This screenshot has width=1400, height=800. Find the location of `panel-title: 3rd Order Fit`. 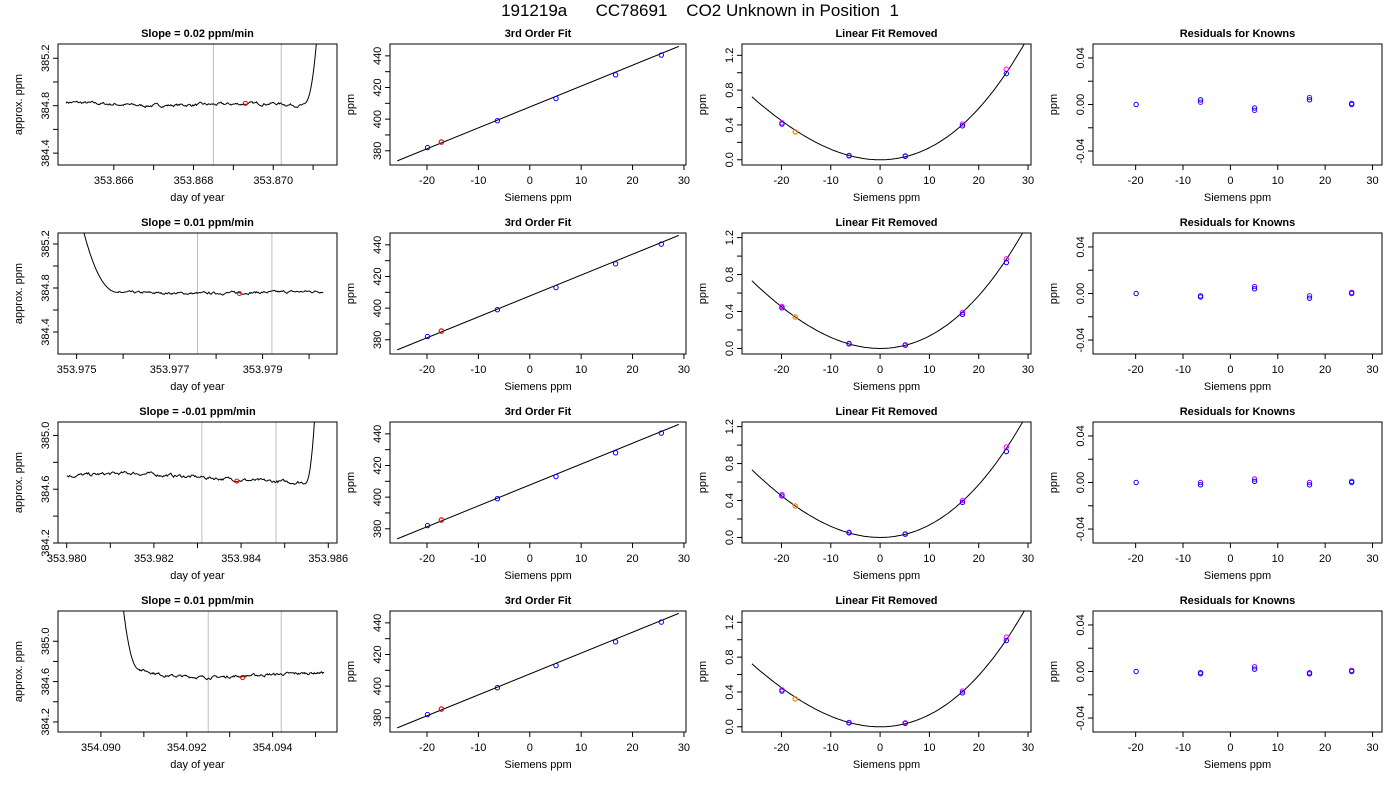

panel-title: 3rd Order Fit is located at coordinates (538, 412).